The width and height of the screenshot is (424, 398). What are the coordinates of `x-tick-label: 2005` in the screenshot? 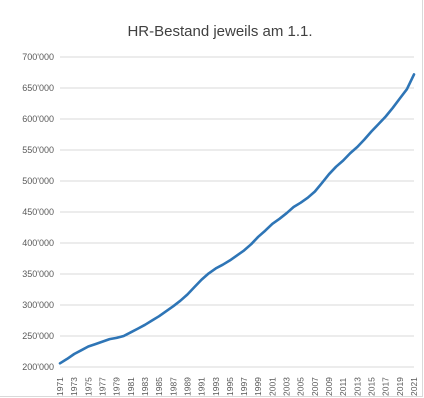 It's located at (301, 386).